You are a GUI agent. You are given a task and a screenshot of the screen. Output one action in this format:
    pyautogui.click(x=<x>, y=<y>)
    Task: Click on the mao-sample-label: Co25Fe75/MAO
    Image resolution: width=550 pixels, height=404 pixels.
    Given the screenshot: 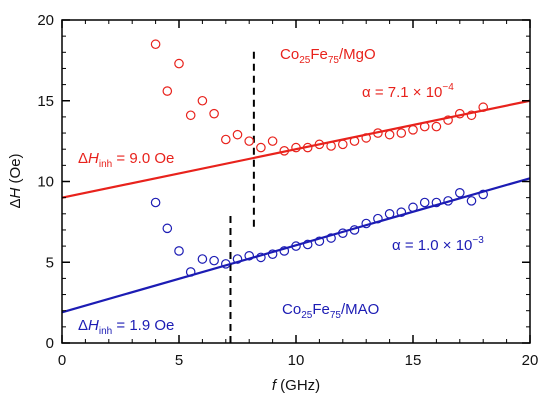 What is the action you would take?
    pyautogui.click(x=330, y=311)
    